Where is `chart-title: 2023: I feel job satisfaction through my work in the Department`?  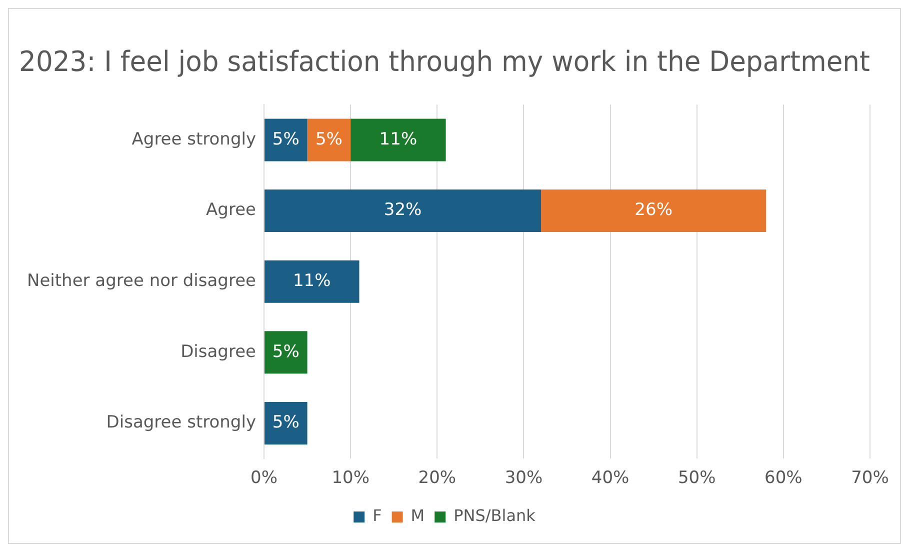
chart-title: 2023: I feel job satisfaction through my work in the Department is located at coordinates (444, 62).